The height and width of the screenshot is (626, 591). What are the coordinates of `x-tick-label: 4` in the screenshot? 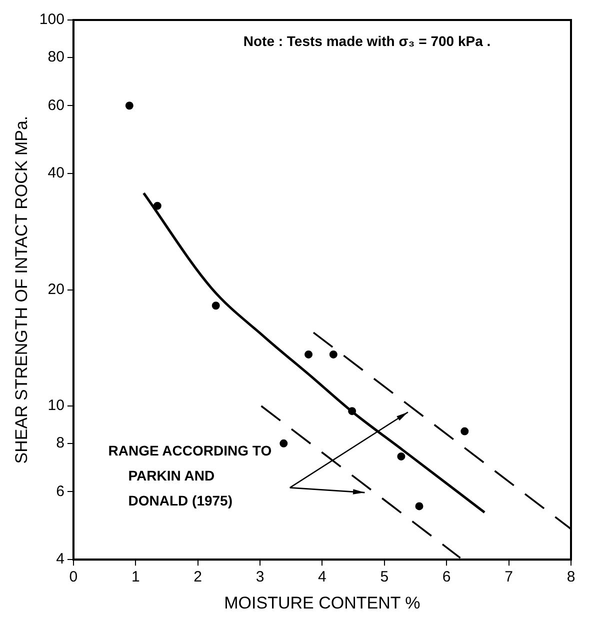 It's located at (322, 577).